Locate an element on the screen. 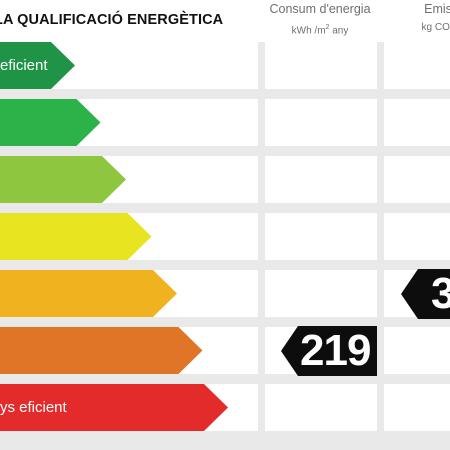 The width and height of the screenshot is (450, 450). consum-unit-base: kWh /m is located at coordinates (308, 31).